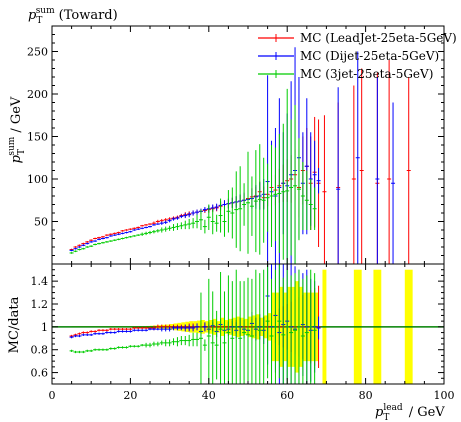 This screenshot has width=461, height=422. What do you see at coordinates (12, 145) in the screenshot?
I see `ylabel-superscript: sum` at bounding box center [12, 145].